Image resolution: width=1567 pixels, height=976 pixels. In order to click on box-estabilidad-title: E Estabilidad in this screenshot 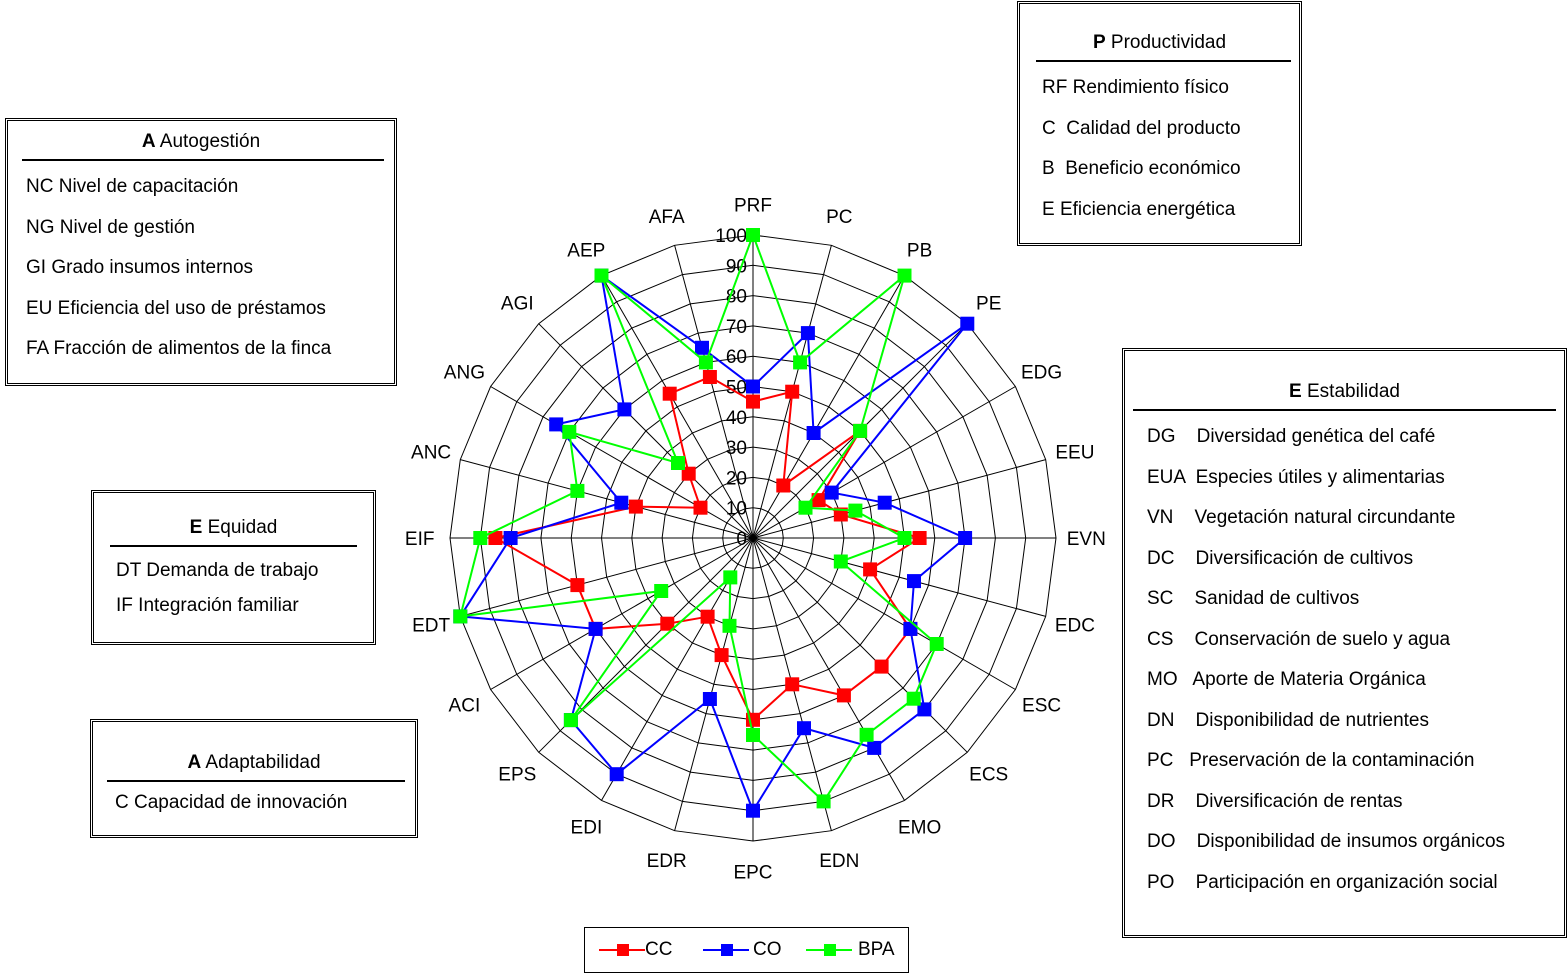, I will do `click(1344, 391)`.